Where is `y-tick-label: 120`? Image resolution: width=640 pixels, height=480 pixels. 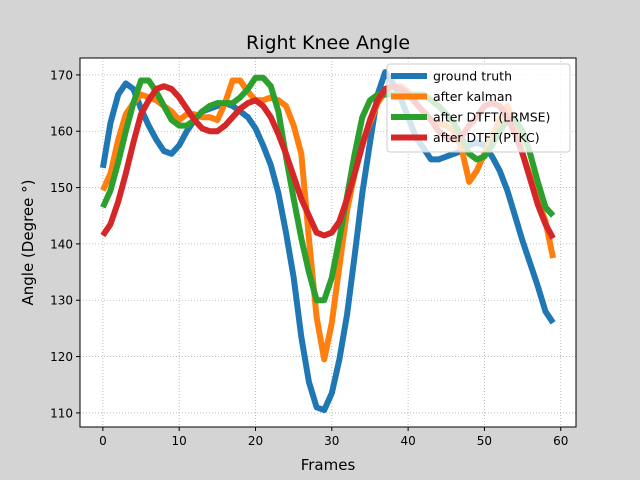
y-tick-label: 120 is located at coordinates (61, 357).